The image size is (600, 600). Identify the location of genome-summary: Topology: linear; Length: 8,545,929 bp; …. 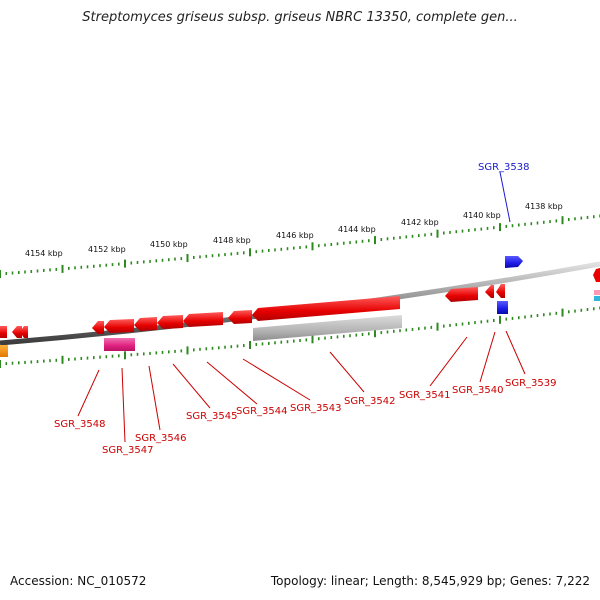
(430, 581).